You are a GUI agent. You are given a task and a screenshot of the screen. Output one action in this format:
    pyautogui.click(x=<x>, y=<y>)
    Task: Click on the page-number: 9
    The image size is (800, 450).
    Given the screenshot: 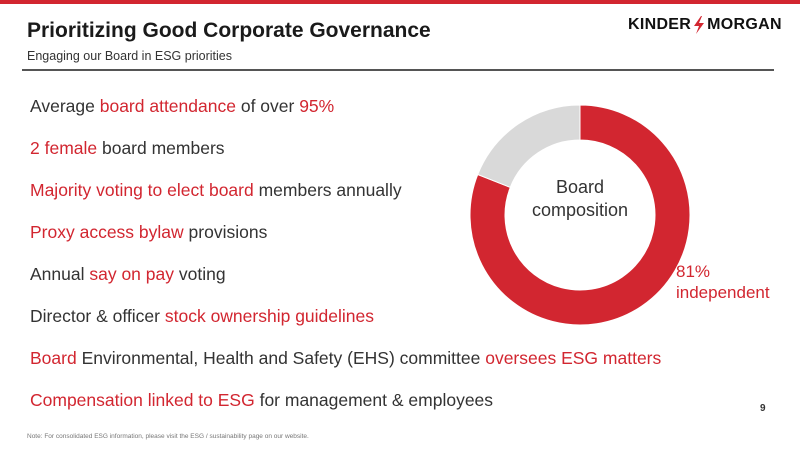 What is the action you would take?
    pyautogui.click(x=763, y=408)
    